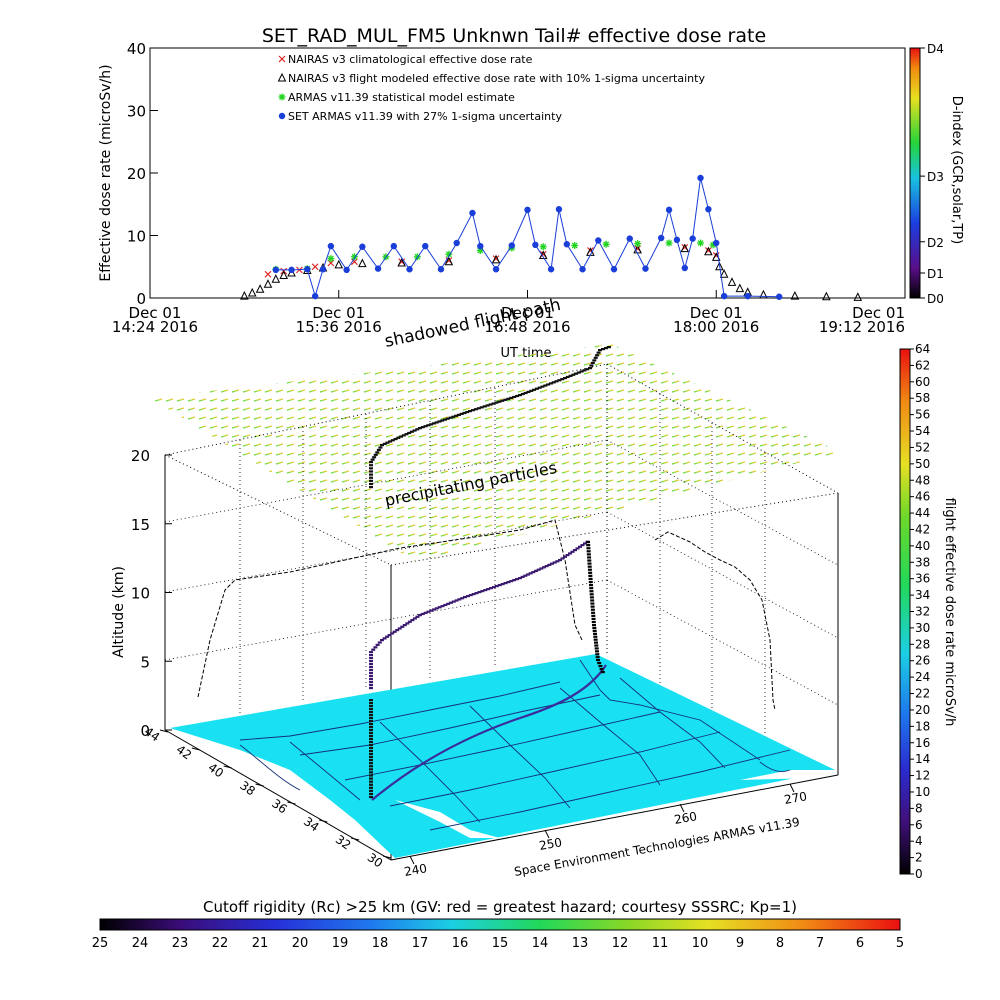 The height and width of the screenshot is (1000, 1000). What do you see at coordinates (527, 313) in the screenshot?
I see `x-tick-label-date: Dec 01` at bounding box center [527, 313].